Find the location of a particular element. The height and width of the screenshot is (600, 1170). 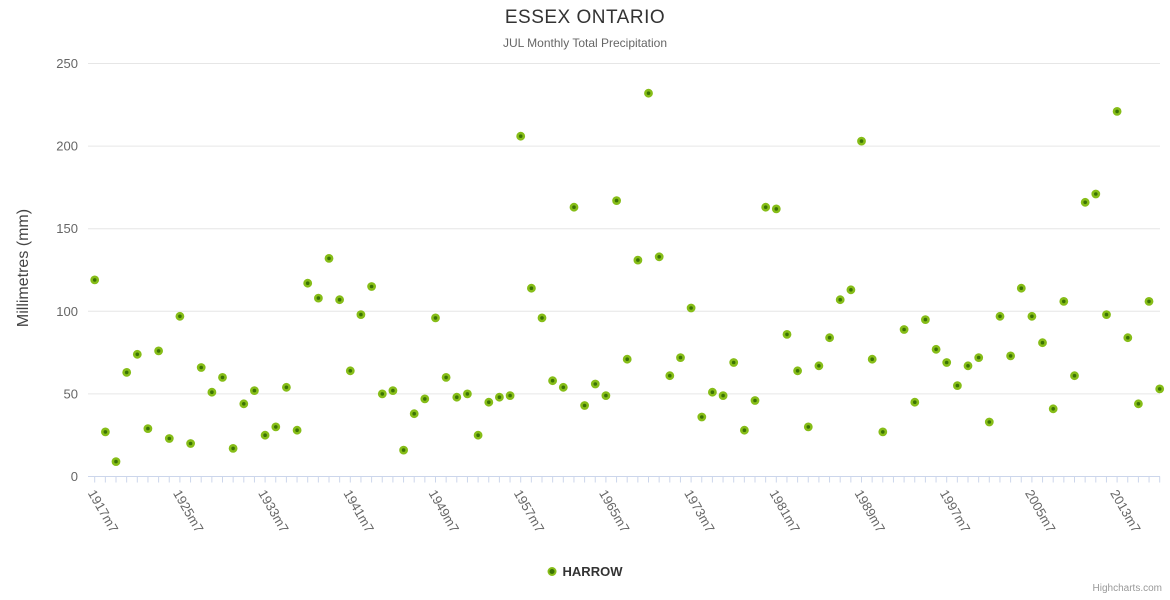

data-point: 1930m7: 17 mm is located at coordinates (233, 448).